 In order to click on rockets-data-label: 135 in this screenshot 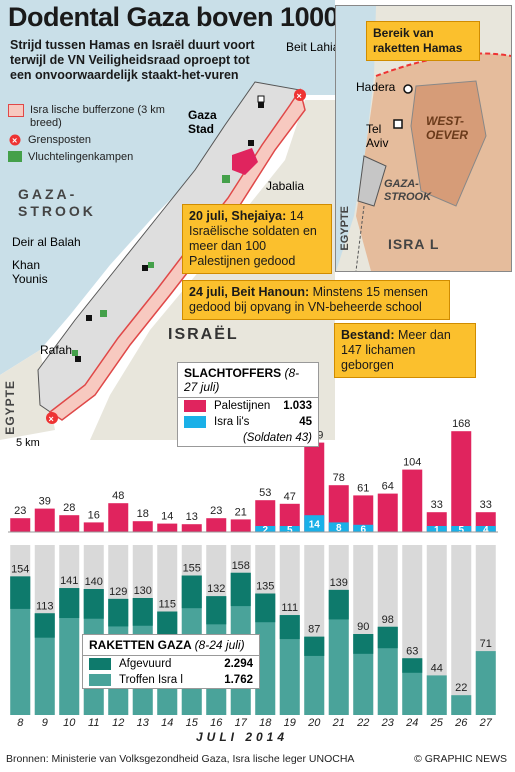, I will do `click(265, 587)`.